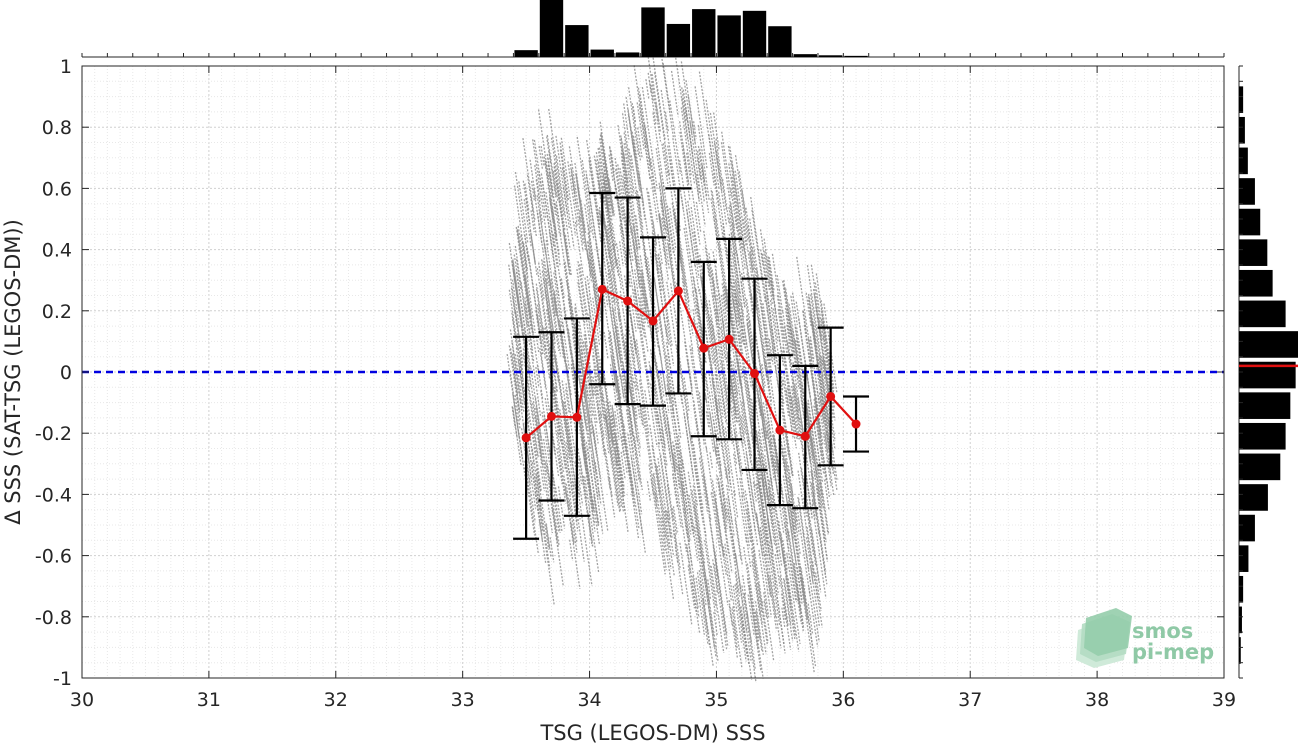 Image resolution: width=1299 pixels, height=745 pixels. I want to click on mean-points, so click(691, 363).